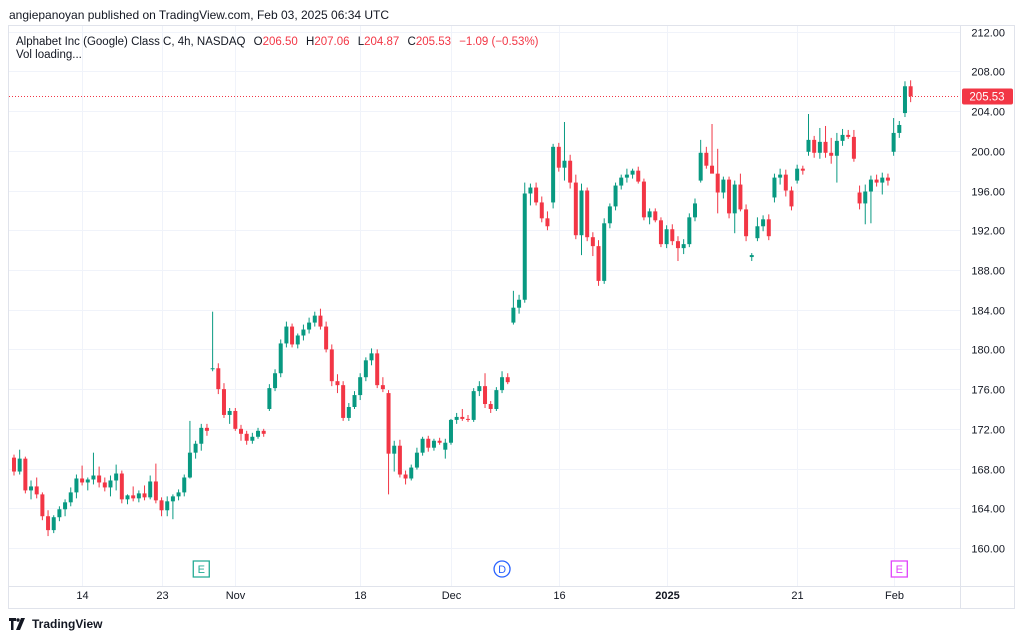 This screenshot has height=641, width=1024. What do you see at coordinates (55, 624) in the screenshot?
I see `footer-brand: TradingView` at bounding box center [55, 624].